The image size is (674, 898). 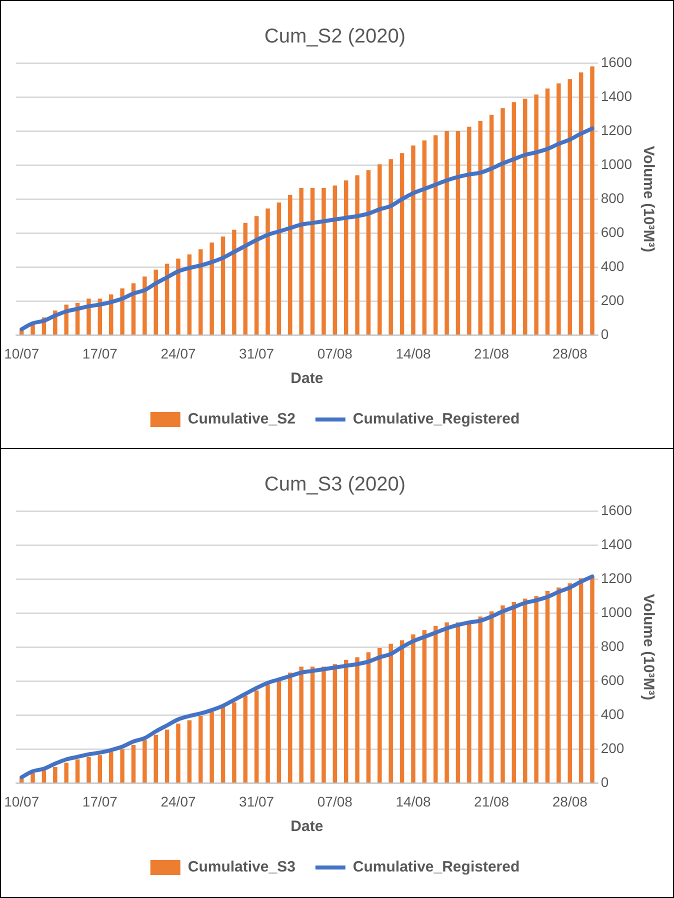 What do you see at coordinates (22, 353) in the screenshot?
I see `x-tick-label: 10/07` at bounding box center [22, 353].